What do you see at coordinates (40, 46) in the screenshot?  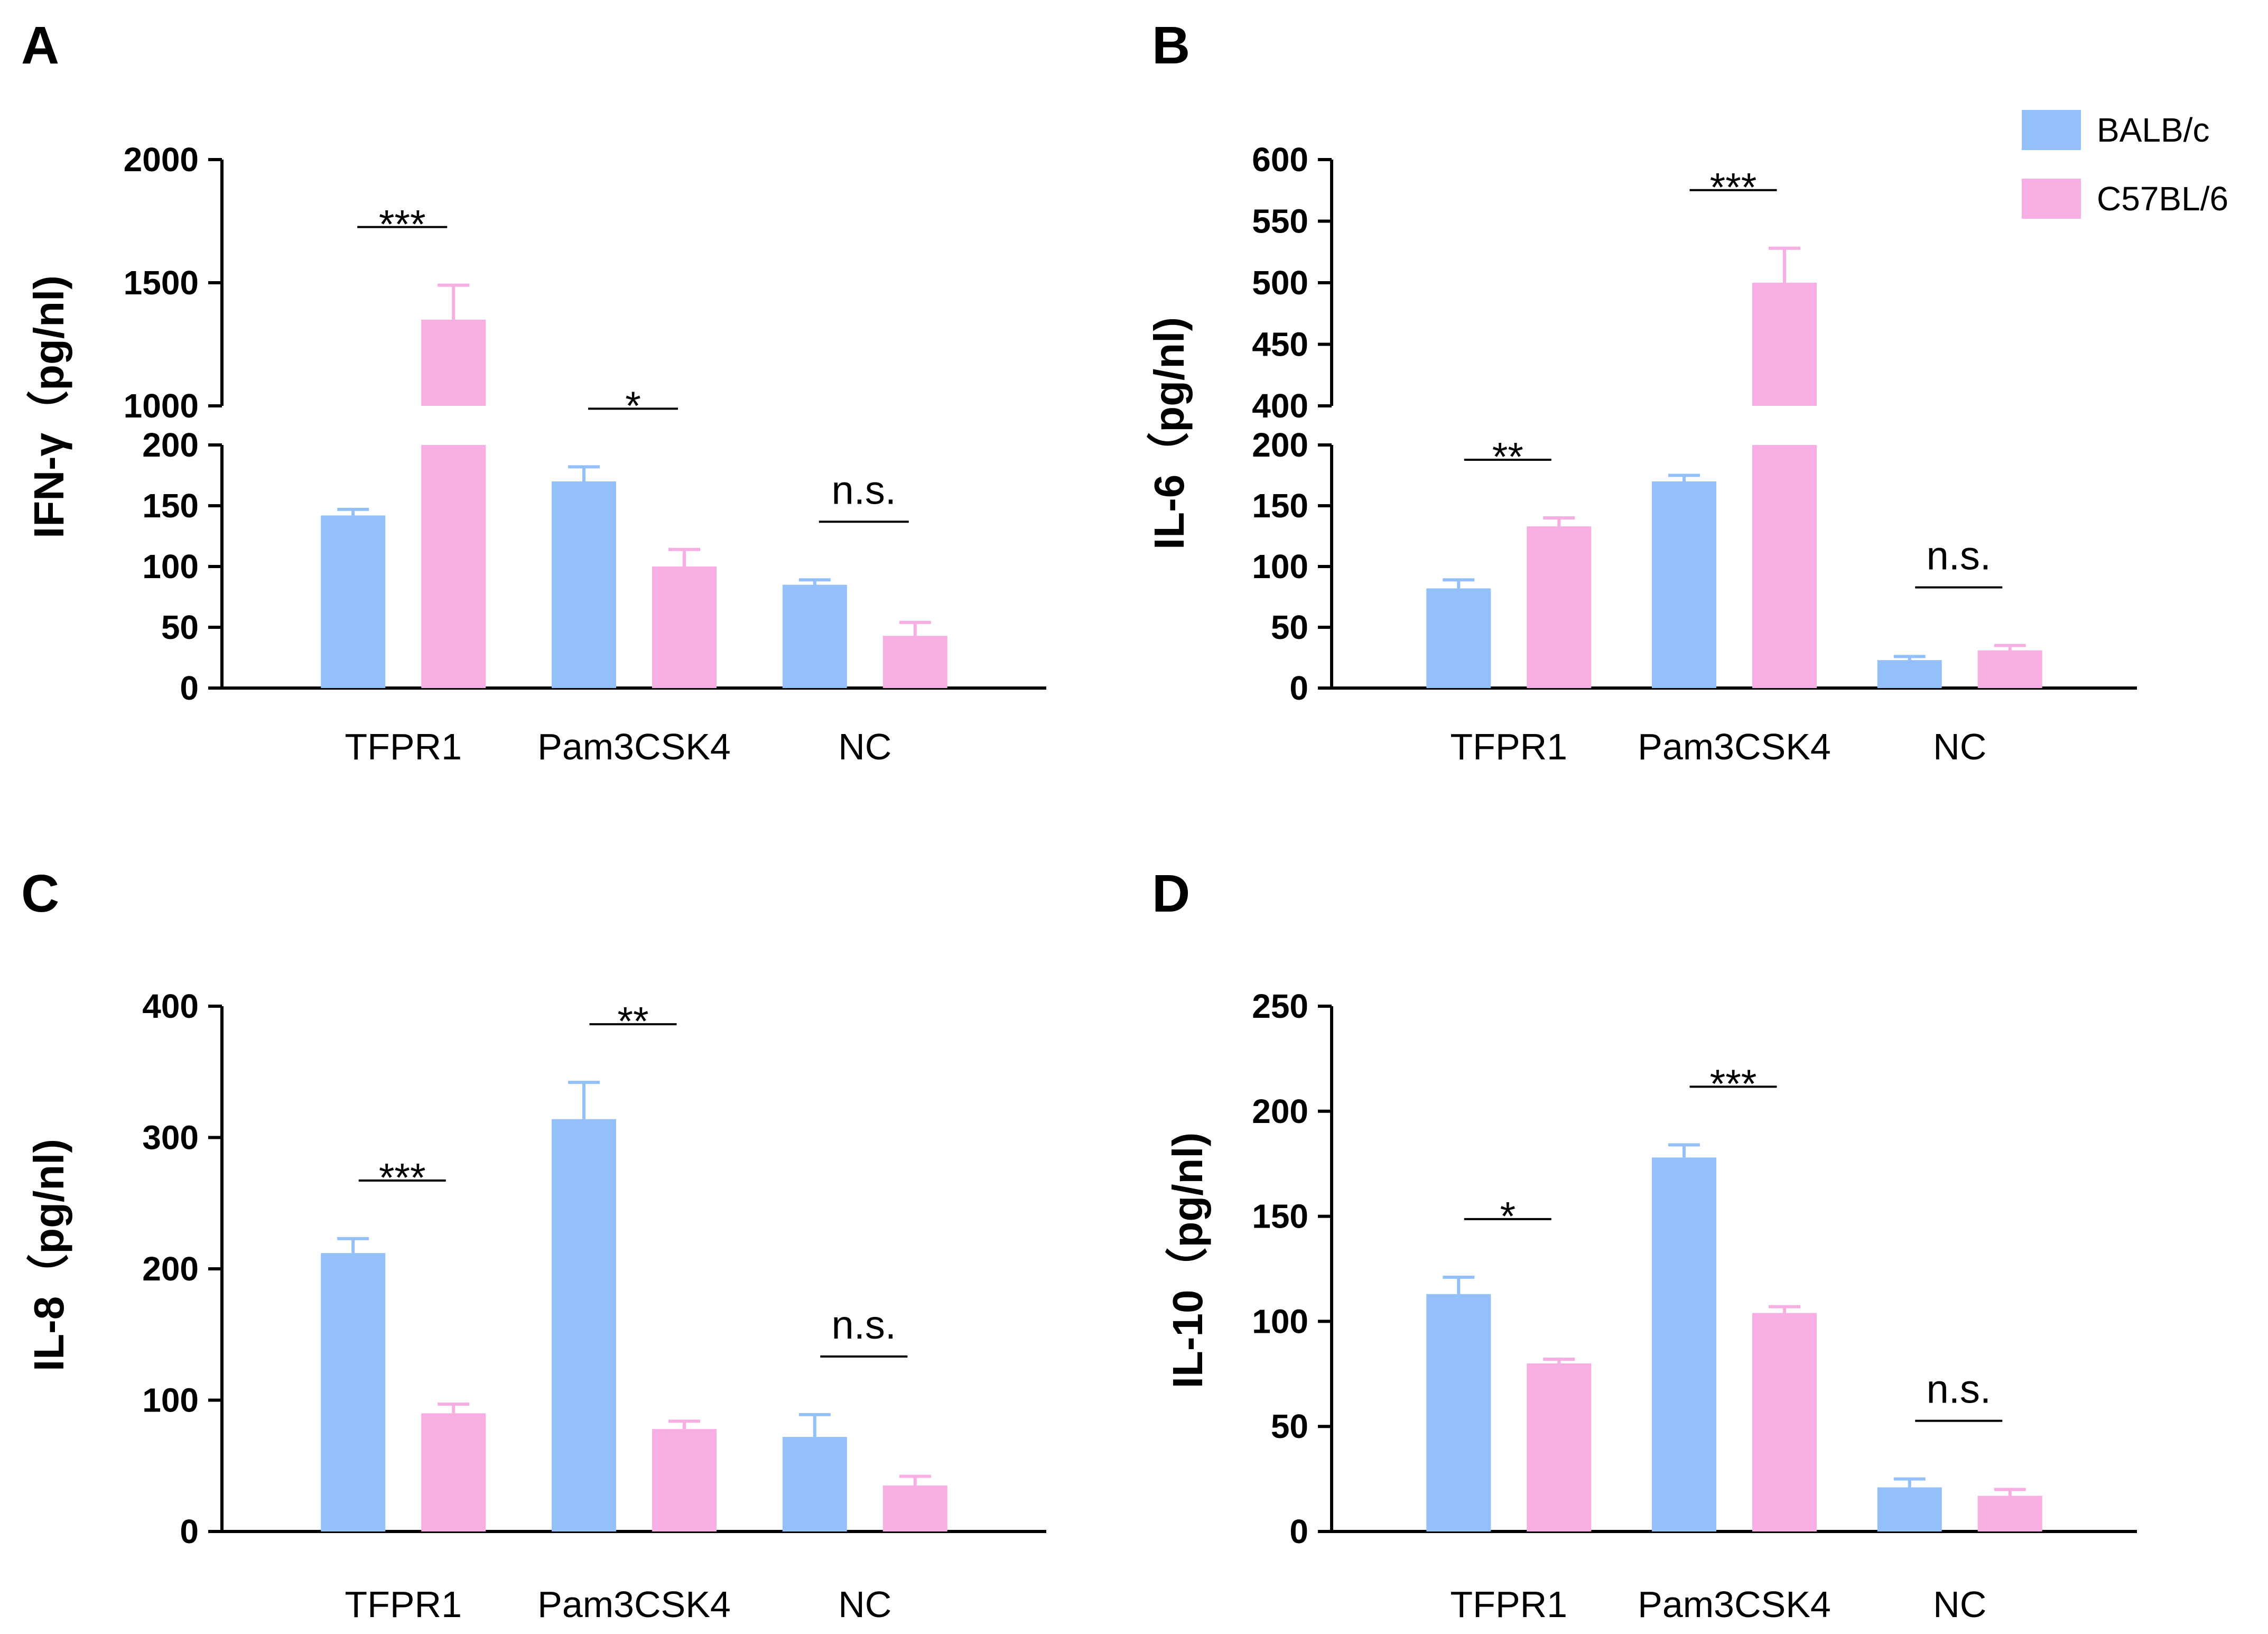 I see `panel-letter: A` at bounding box center [40, 46].